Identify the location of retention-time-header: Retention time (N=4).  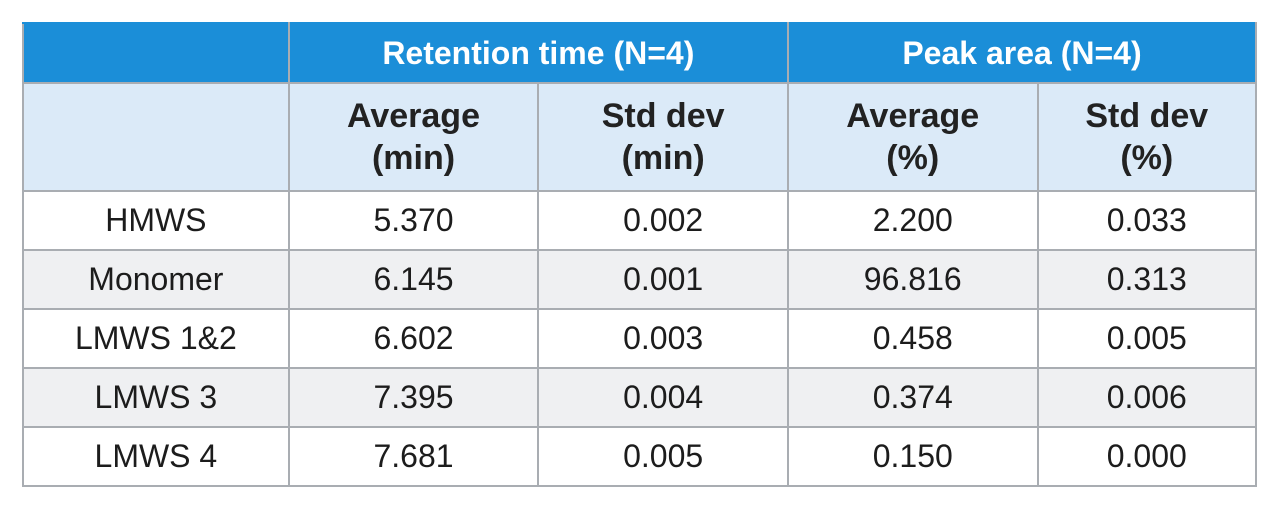
(538, 53).